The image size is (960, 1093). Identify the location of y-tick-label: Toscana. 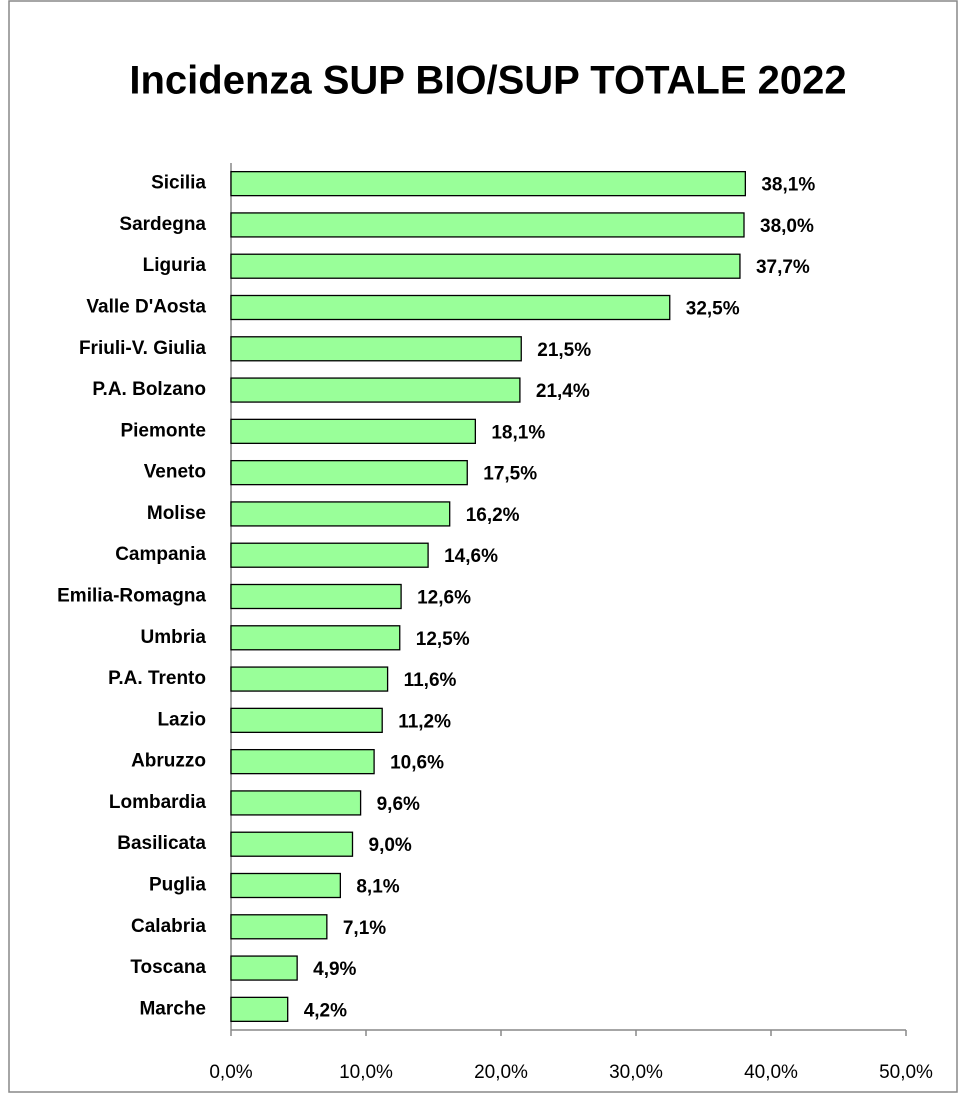
(168, 967).